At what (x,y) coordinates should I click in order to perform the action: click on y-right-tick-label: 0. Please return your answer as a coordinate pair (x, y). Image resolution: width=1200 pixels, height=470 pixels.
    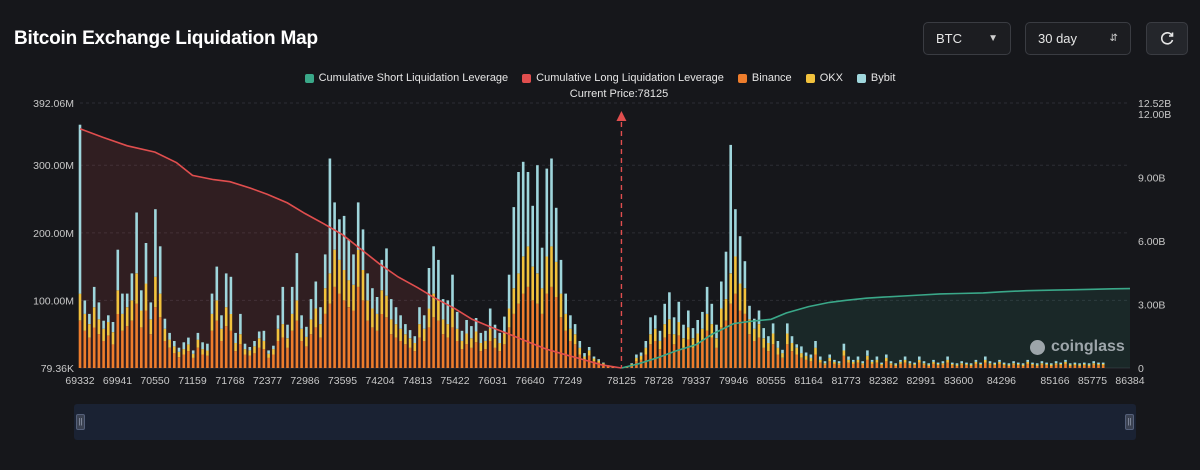
    Looking at the image, I should click on (1141, 369).